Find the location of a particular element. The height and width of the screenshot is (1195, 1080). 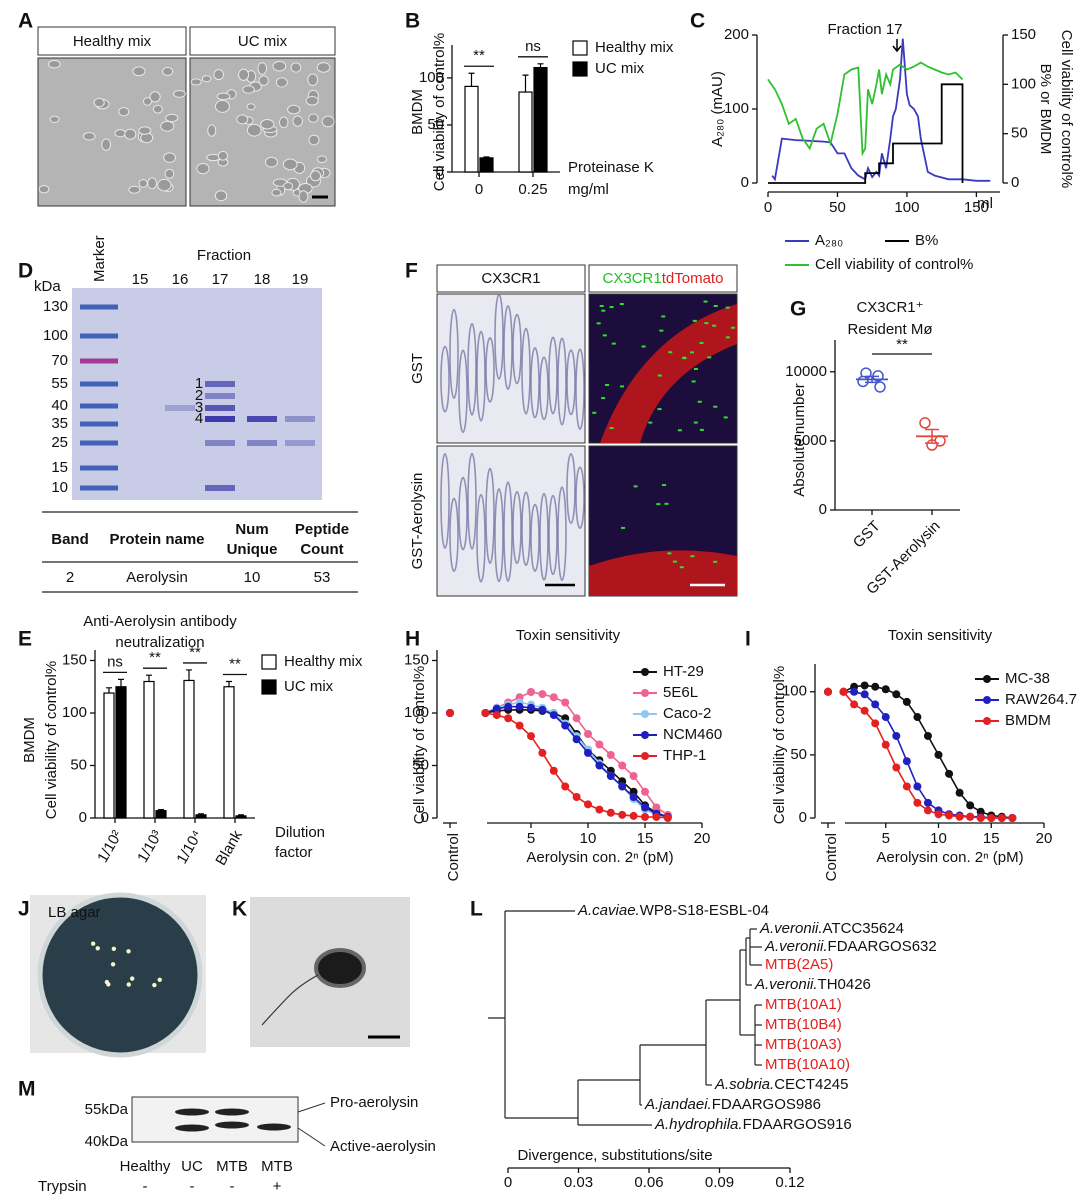

leaf-label: A.veronii.TH0426 is located at coordinates (812, 984).